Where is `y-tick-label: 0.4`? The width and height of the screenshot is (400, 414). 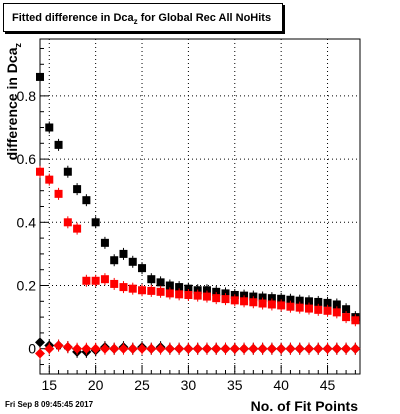 y-tick-label: 0.4 is located at coordinates (27, 222).